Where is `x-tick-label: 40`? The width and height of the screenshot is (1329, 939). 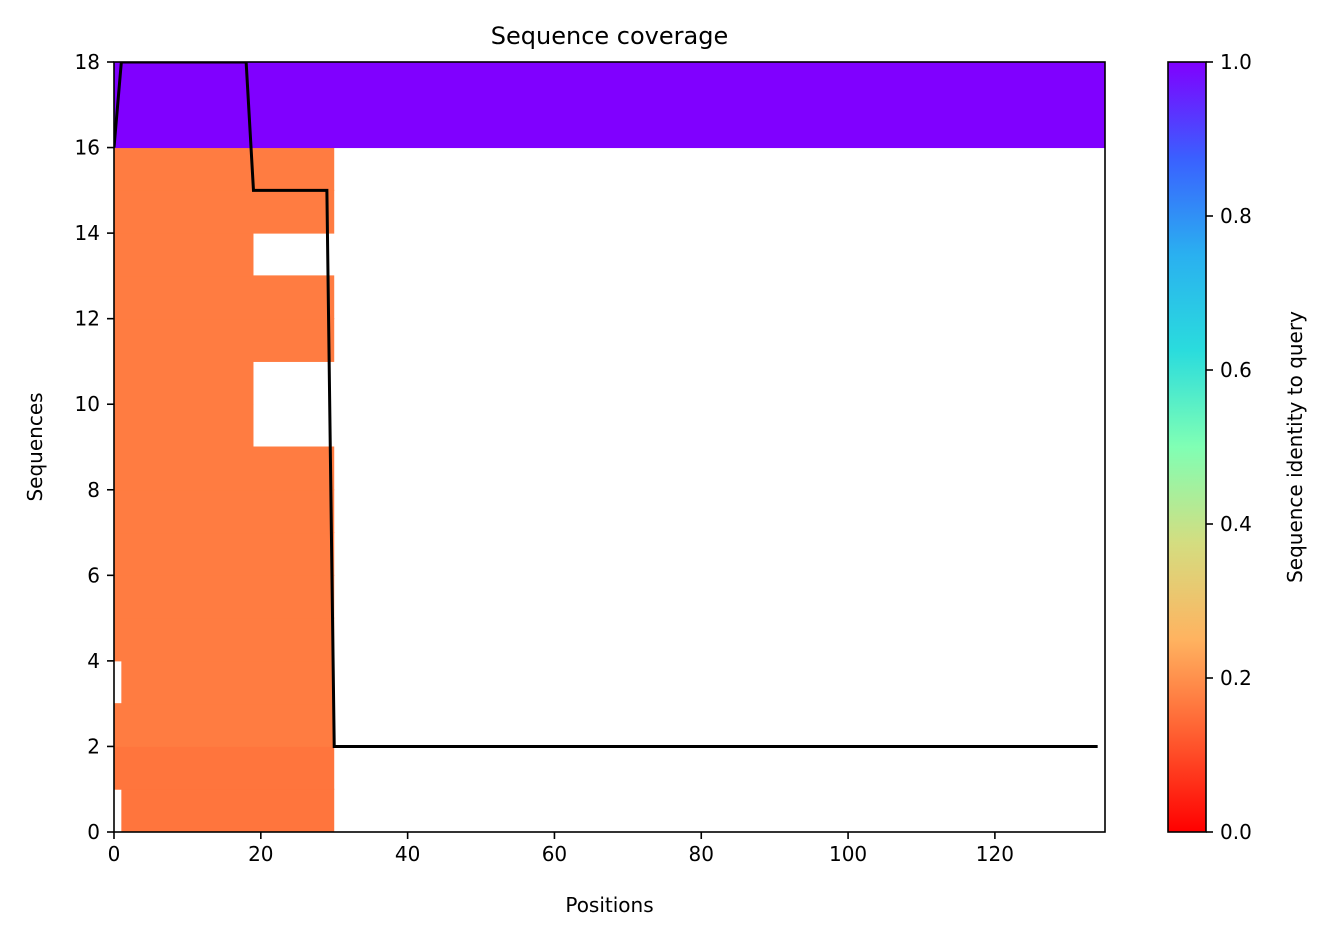 x-tick-label: 40 is located at coordinates (407, 854).